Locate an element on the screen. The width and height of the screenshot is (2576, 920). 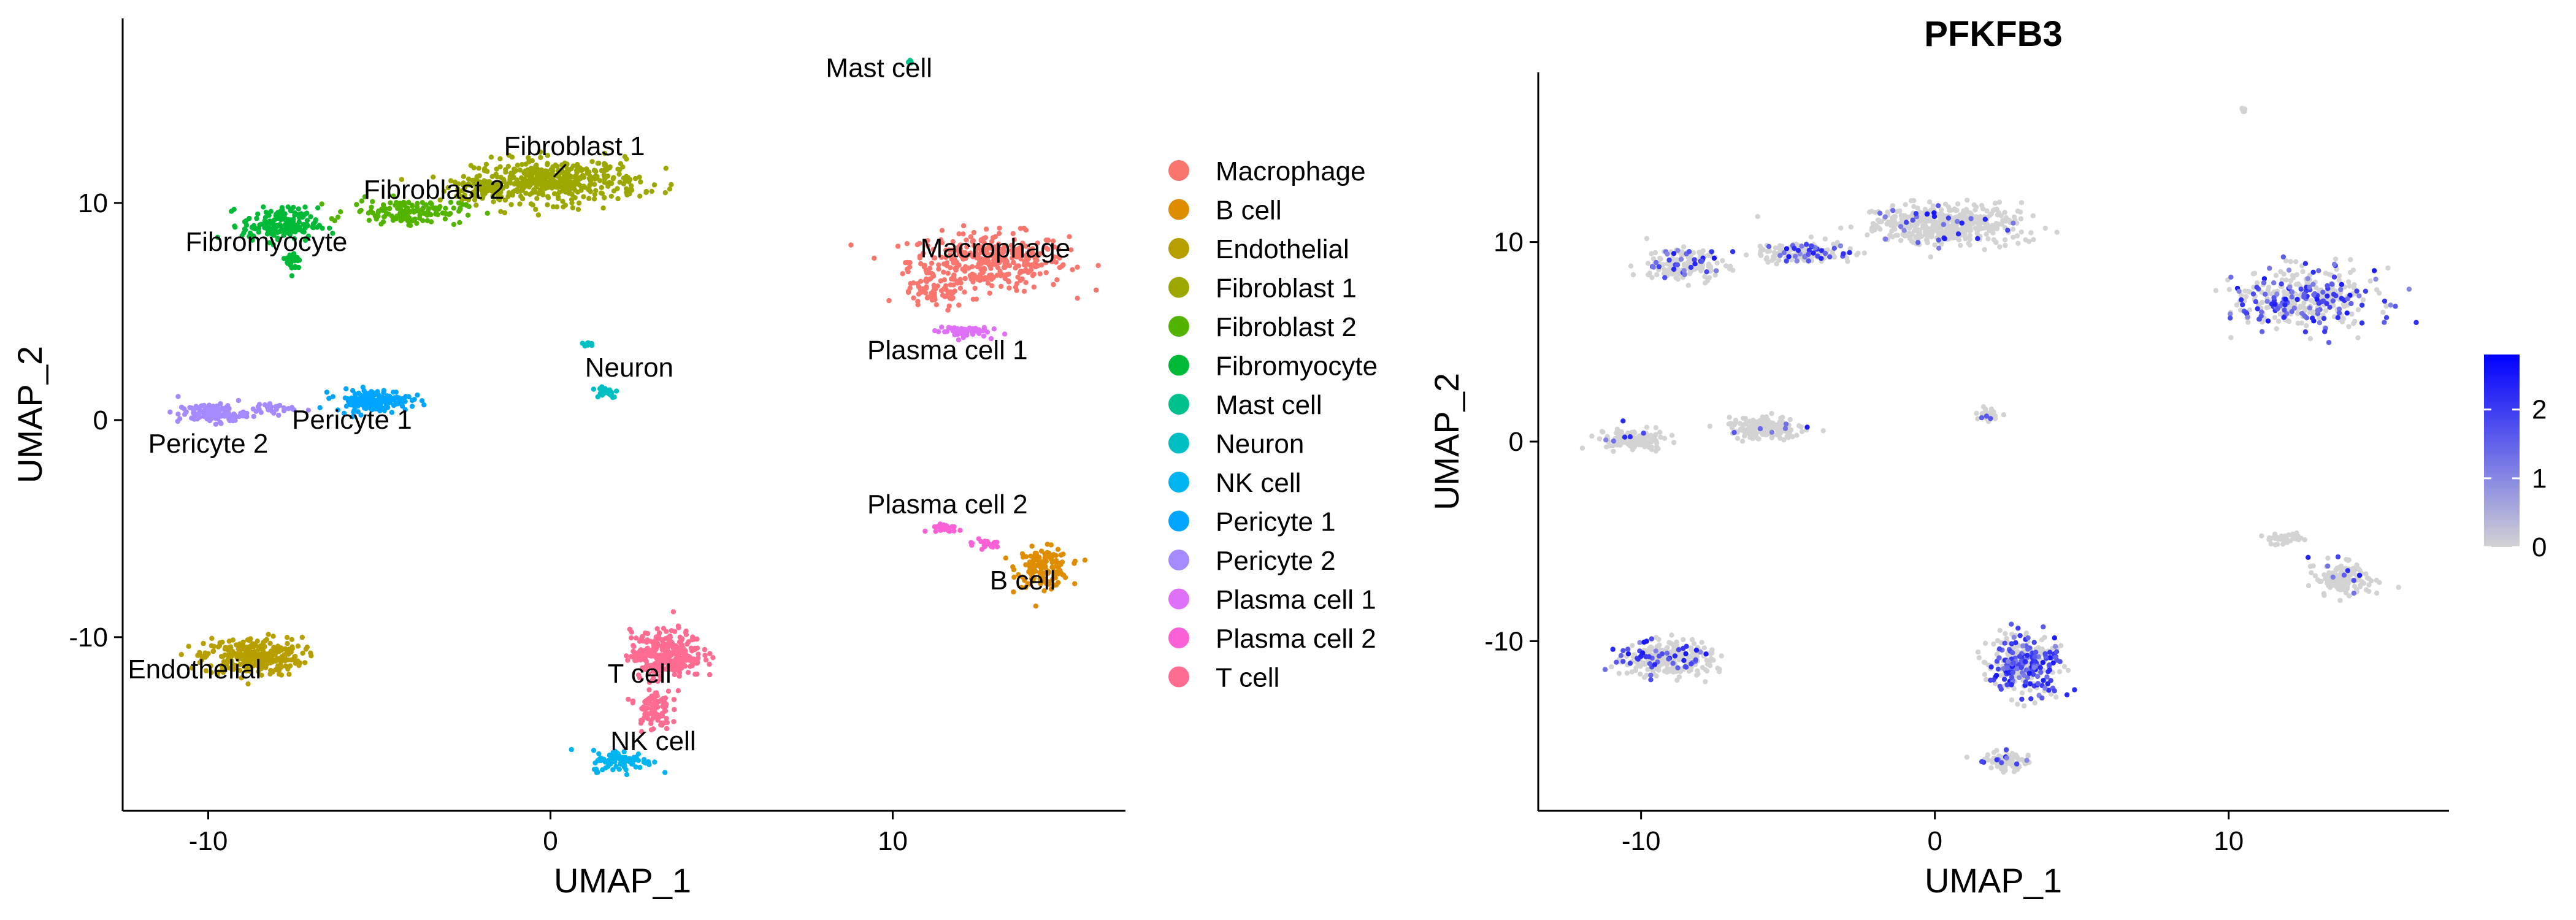
legend-item: Plasma cell 1 is located at coordinates (1272, 600).